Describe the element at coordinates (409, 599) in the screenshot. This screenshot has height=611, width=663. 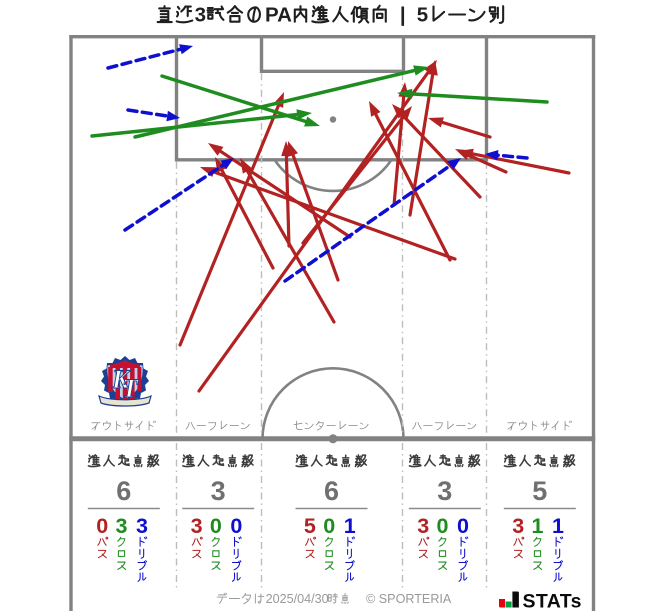
I see `svg-text: © SPORTERIA` at that location.